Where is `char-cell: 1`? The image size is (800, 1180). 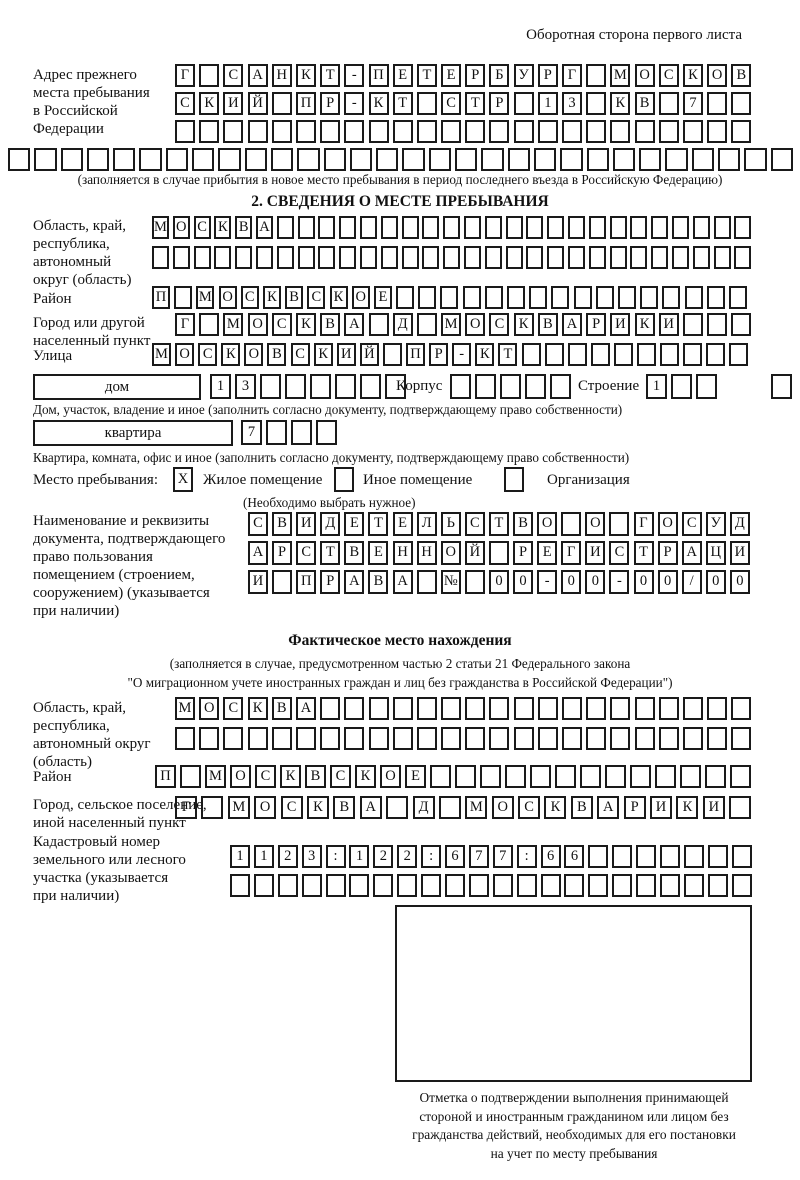 char-cell: 1 is located at coordinates (240, 856).